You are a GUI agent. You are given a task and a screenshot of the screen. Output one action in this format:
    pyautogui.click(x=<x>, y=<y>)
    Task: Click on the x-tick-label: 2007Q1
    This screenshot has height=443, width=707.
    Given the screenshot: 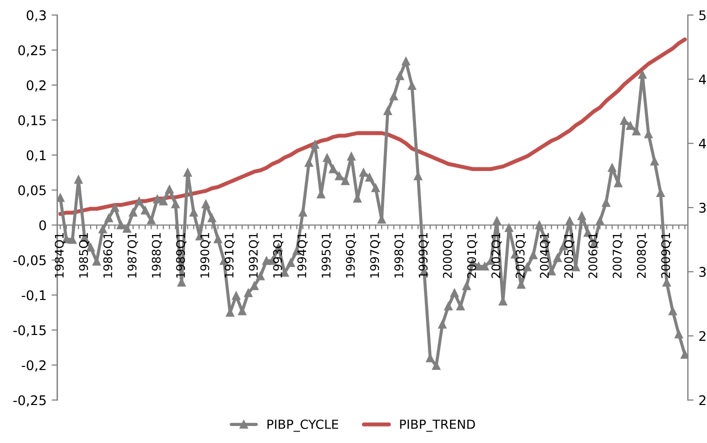 What is the action you would take?
    pyautogui.click(x=617, y=255)
    